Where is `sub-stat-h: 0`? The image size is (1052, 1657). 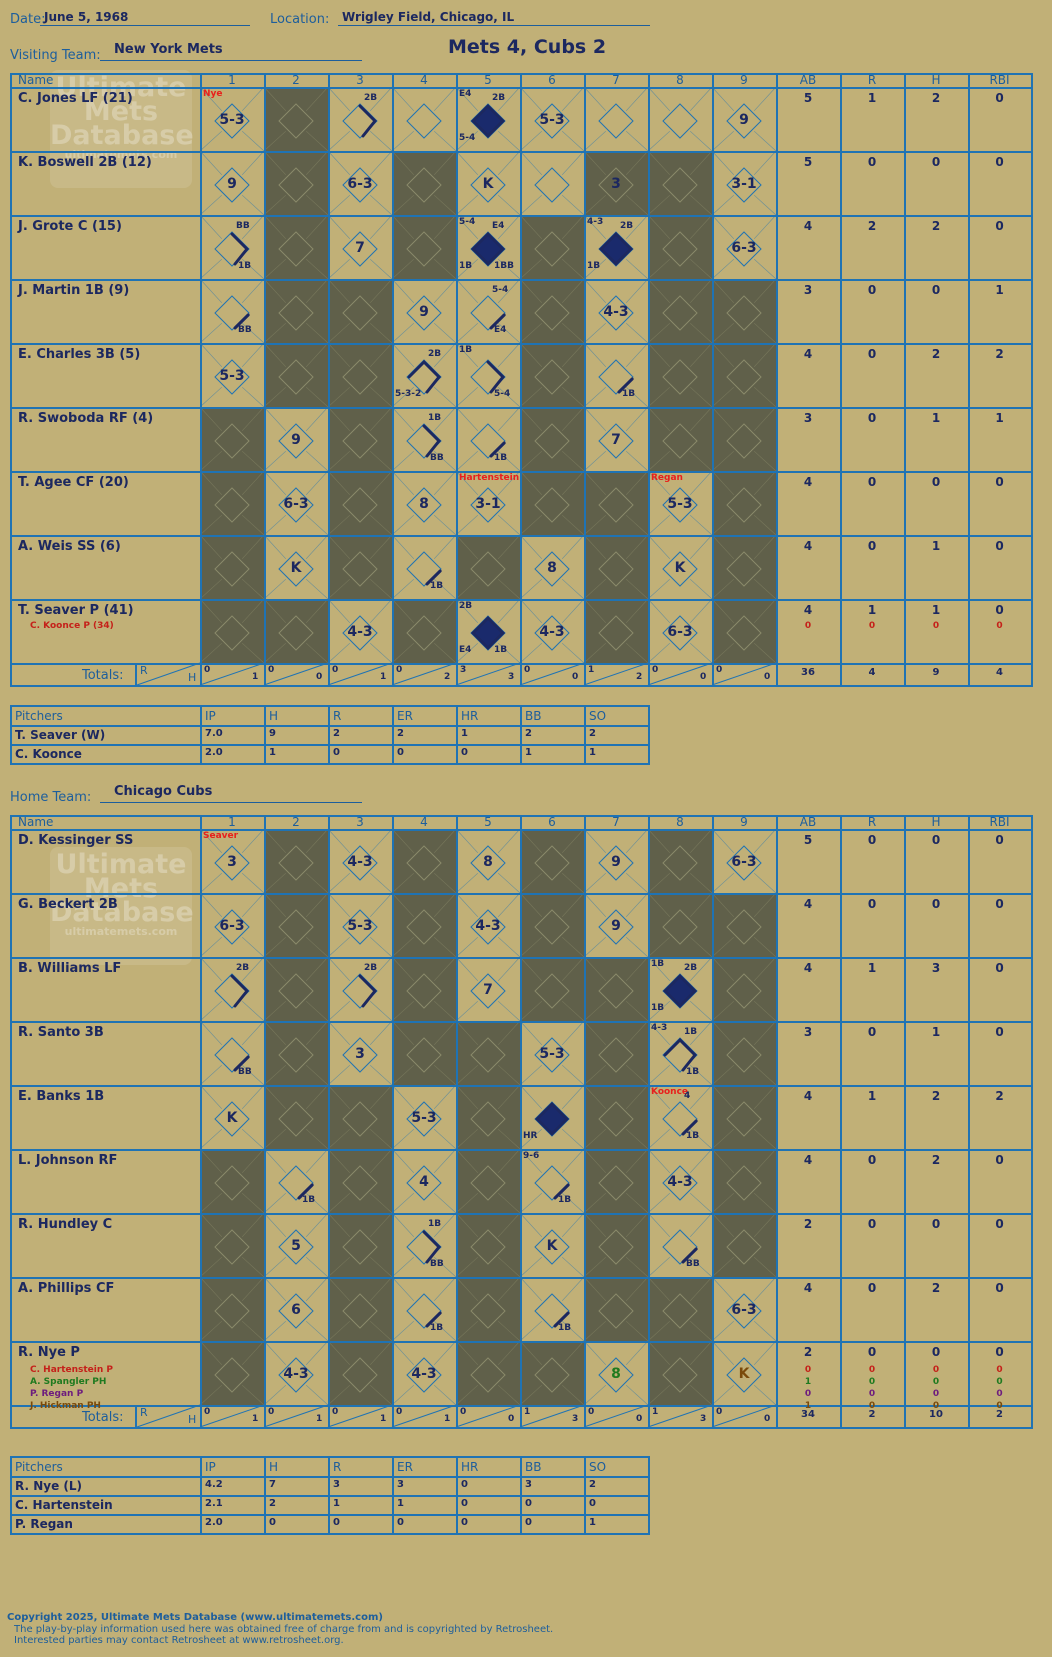
sub-stat-h: 0 is located at coordinates (936, 1394).